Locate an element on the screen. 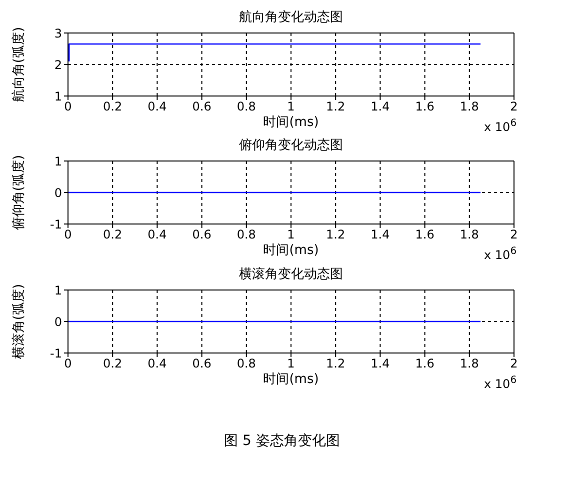  y-axis-title: 横滚角(弧度) is located at coordinates (18, 322).